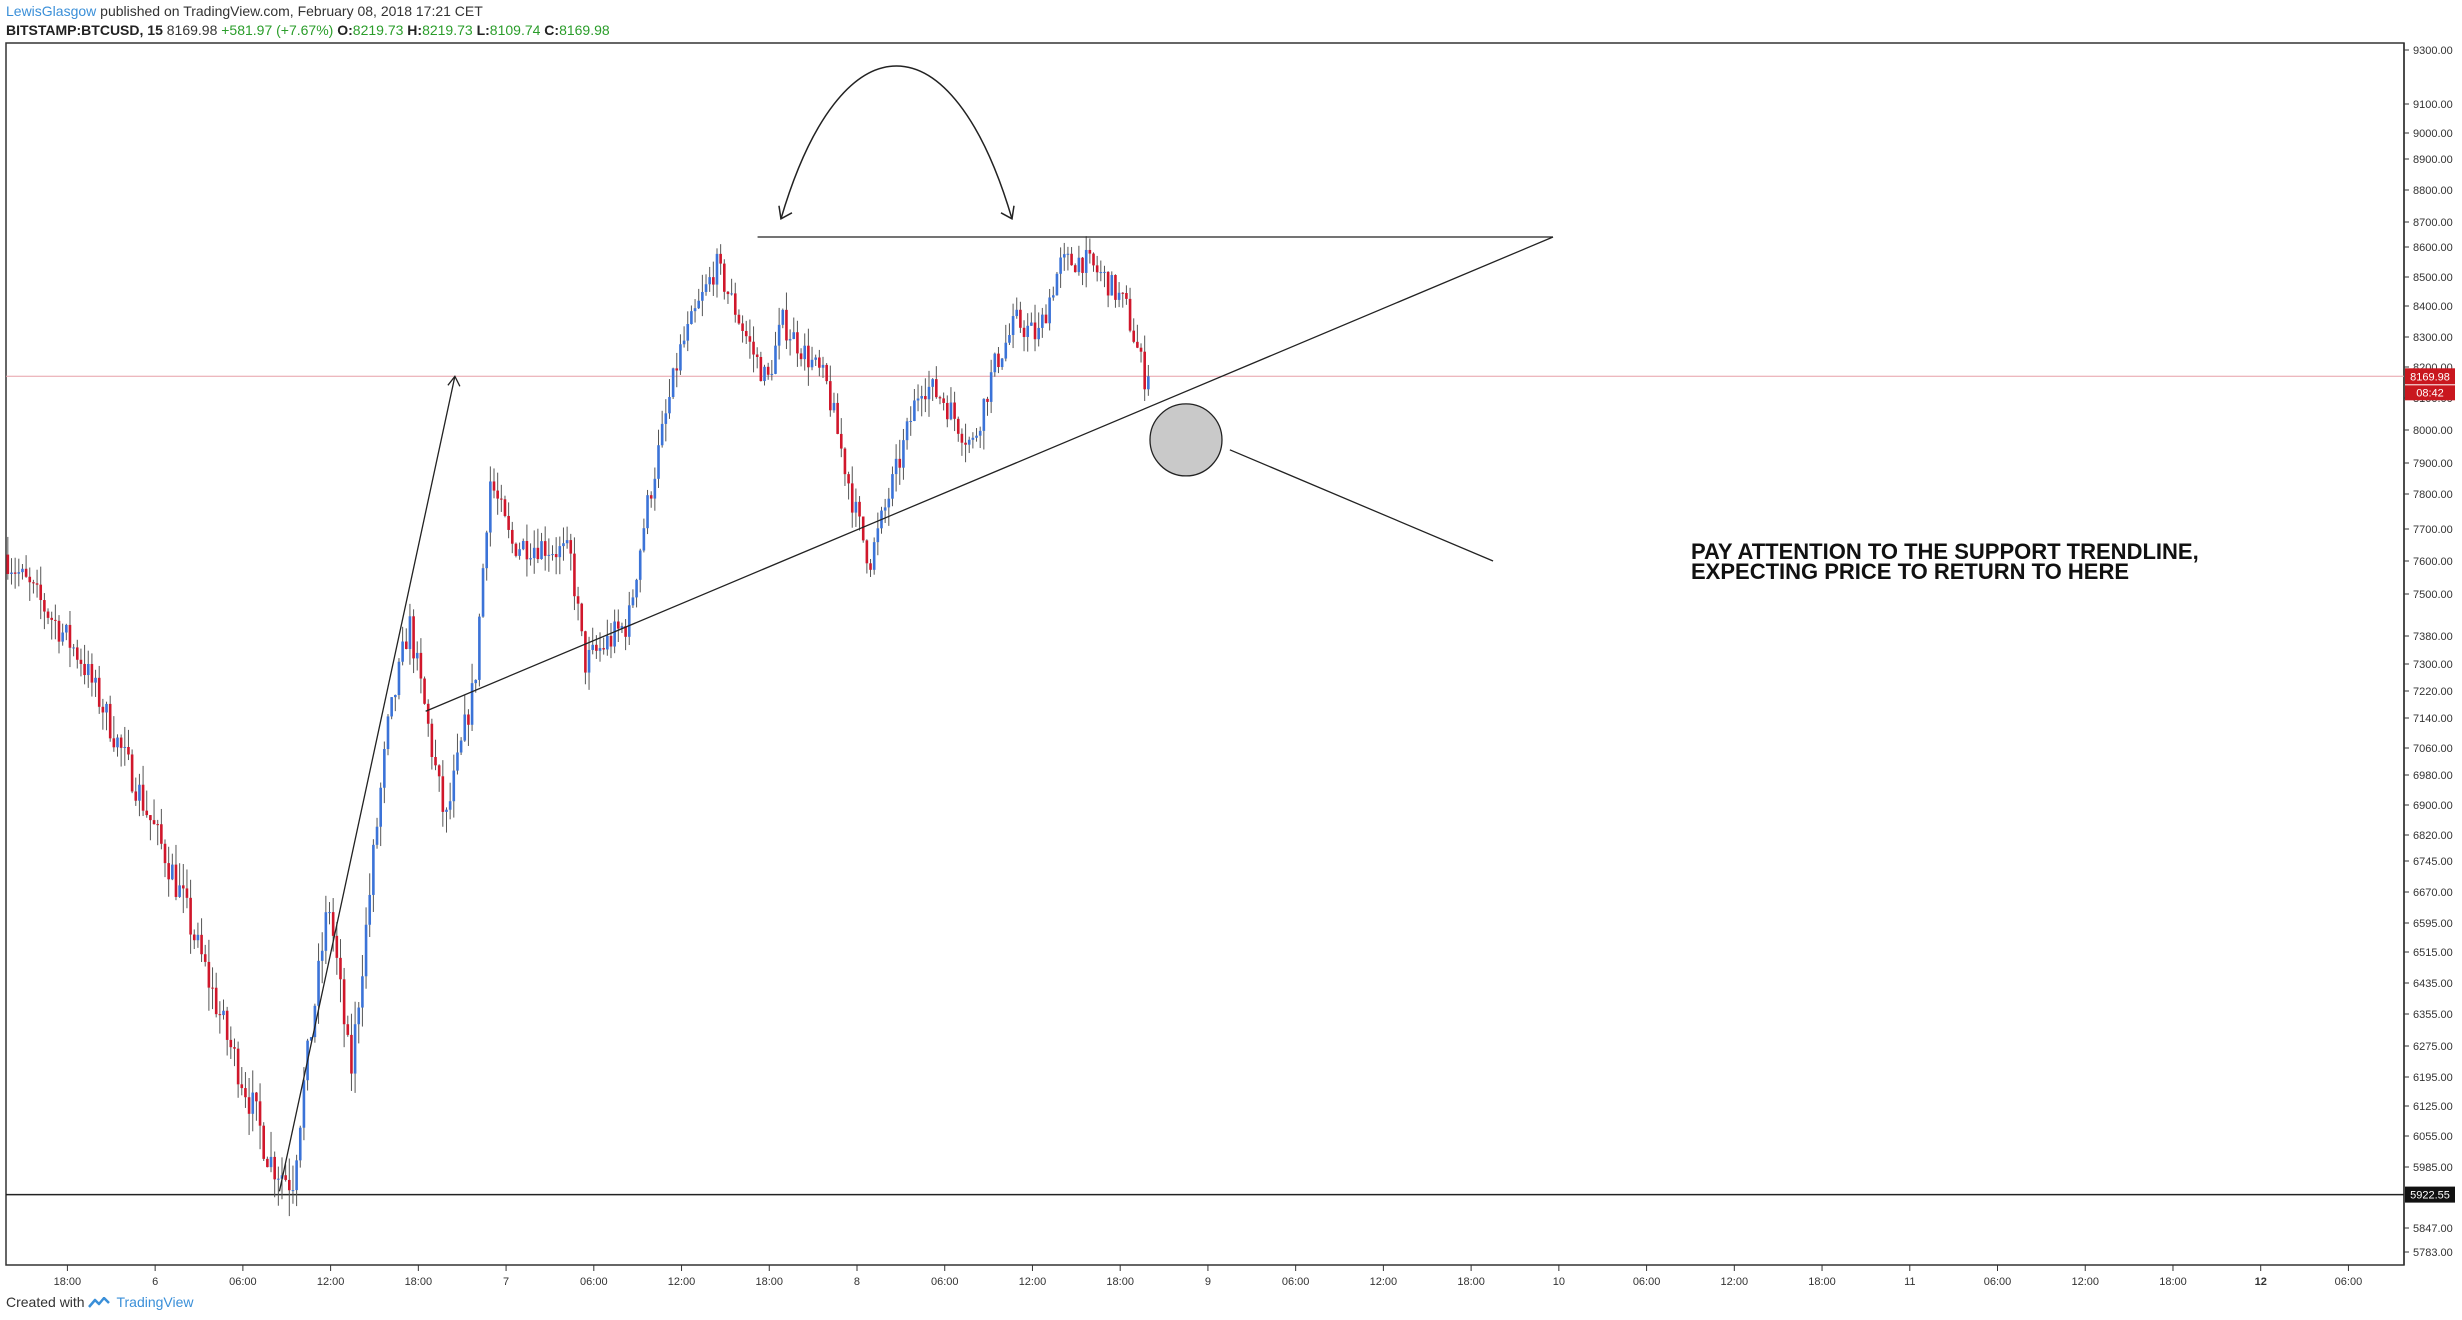 This screenshot has width=2462, height=1320. Describe the element at coordinates (2433, 278) in the screenshot. I see `price-tick-label: 8500.00` at that location.